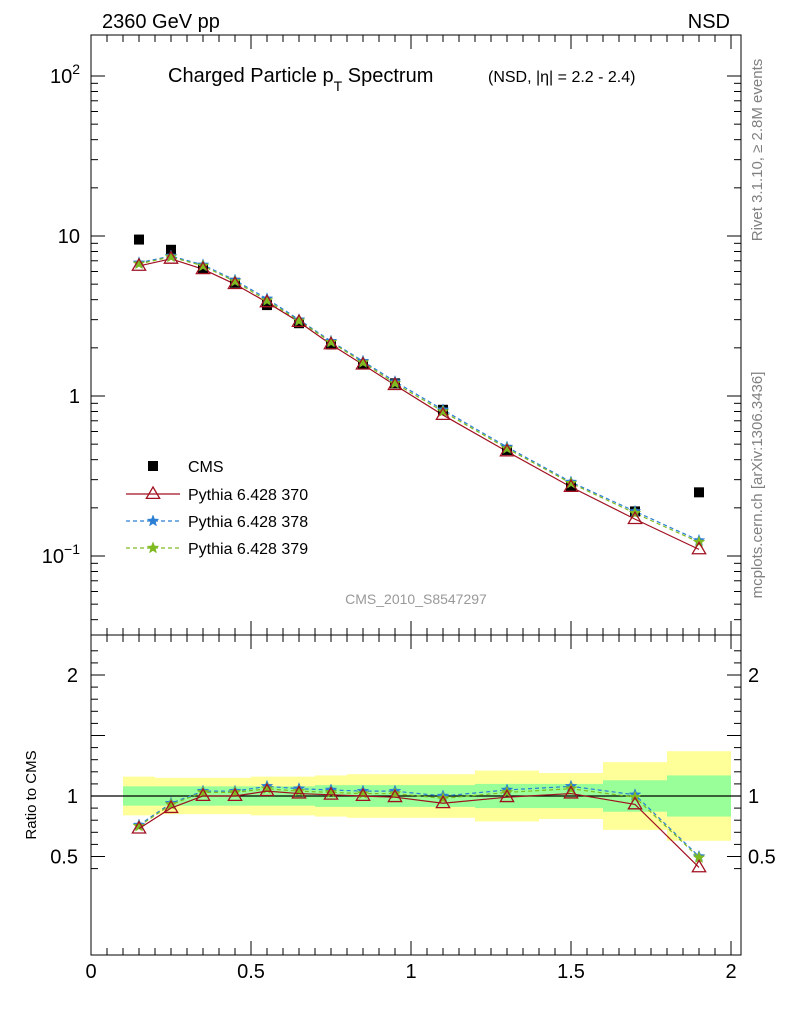 The height and width of the screenshot is (1024, 786). Describe the element at coordinates (757, 150) in the screenshot. I see `rivet-side-label: Rivet 3.1.10, ≥ 2.8M events` at that location.